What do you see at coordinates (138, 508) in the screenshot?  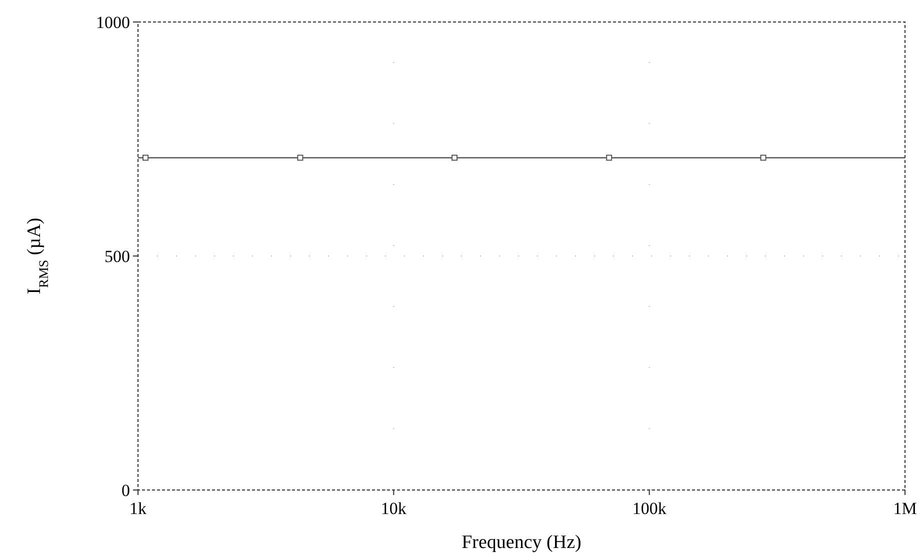 I see `x-tick-label: 1k` at bounding box center [138, 508].